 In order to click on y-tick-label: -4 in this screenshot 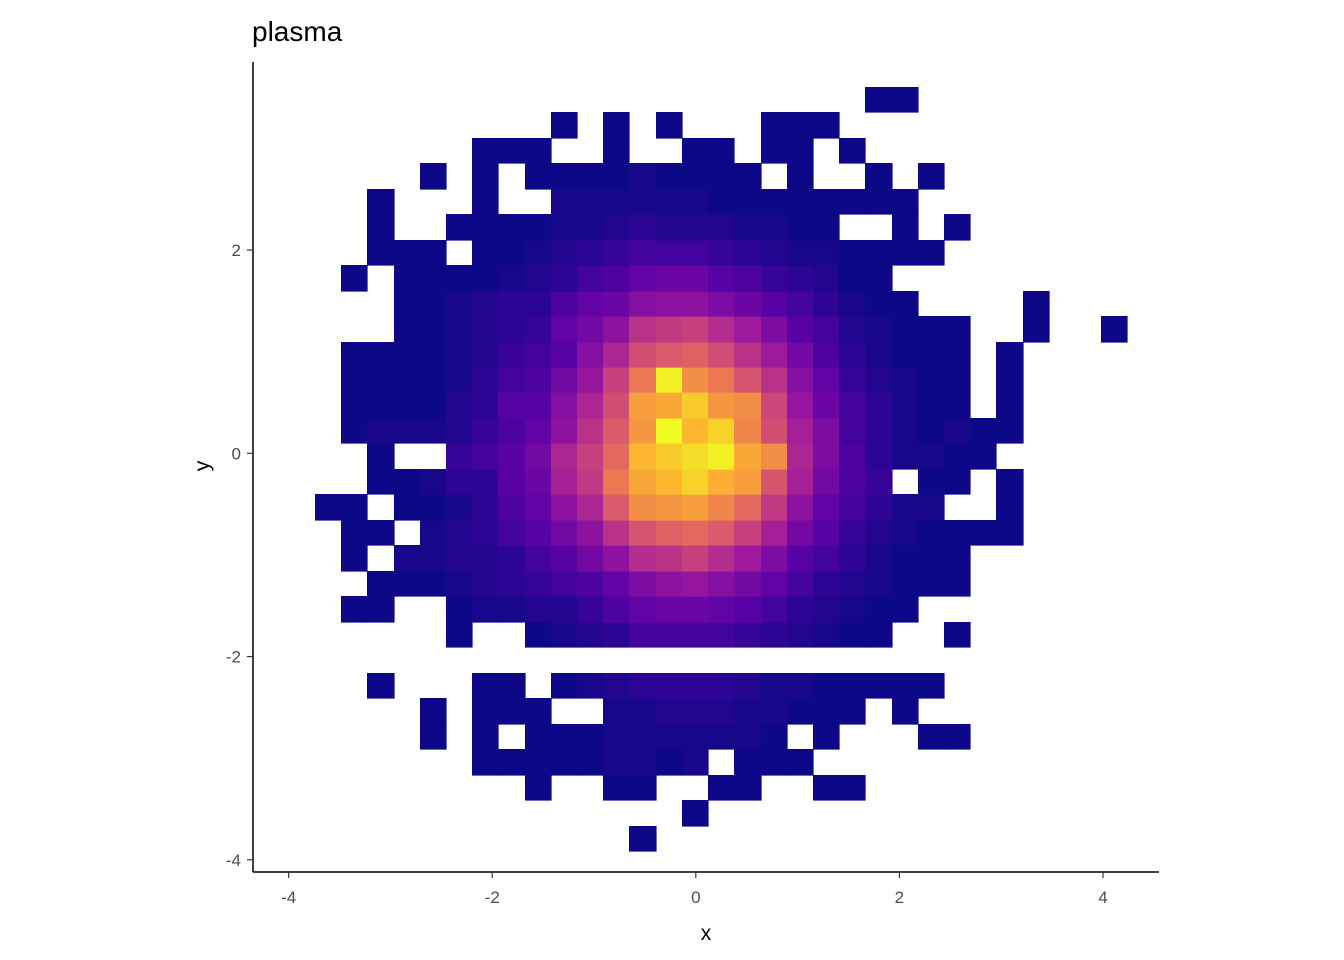, I will do `click(233, 860)`.